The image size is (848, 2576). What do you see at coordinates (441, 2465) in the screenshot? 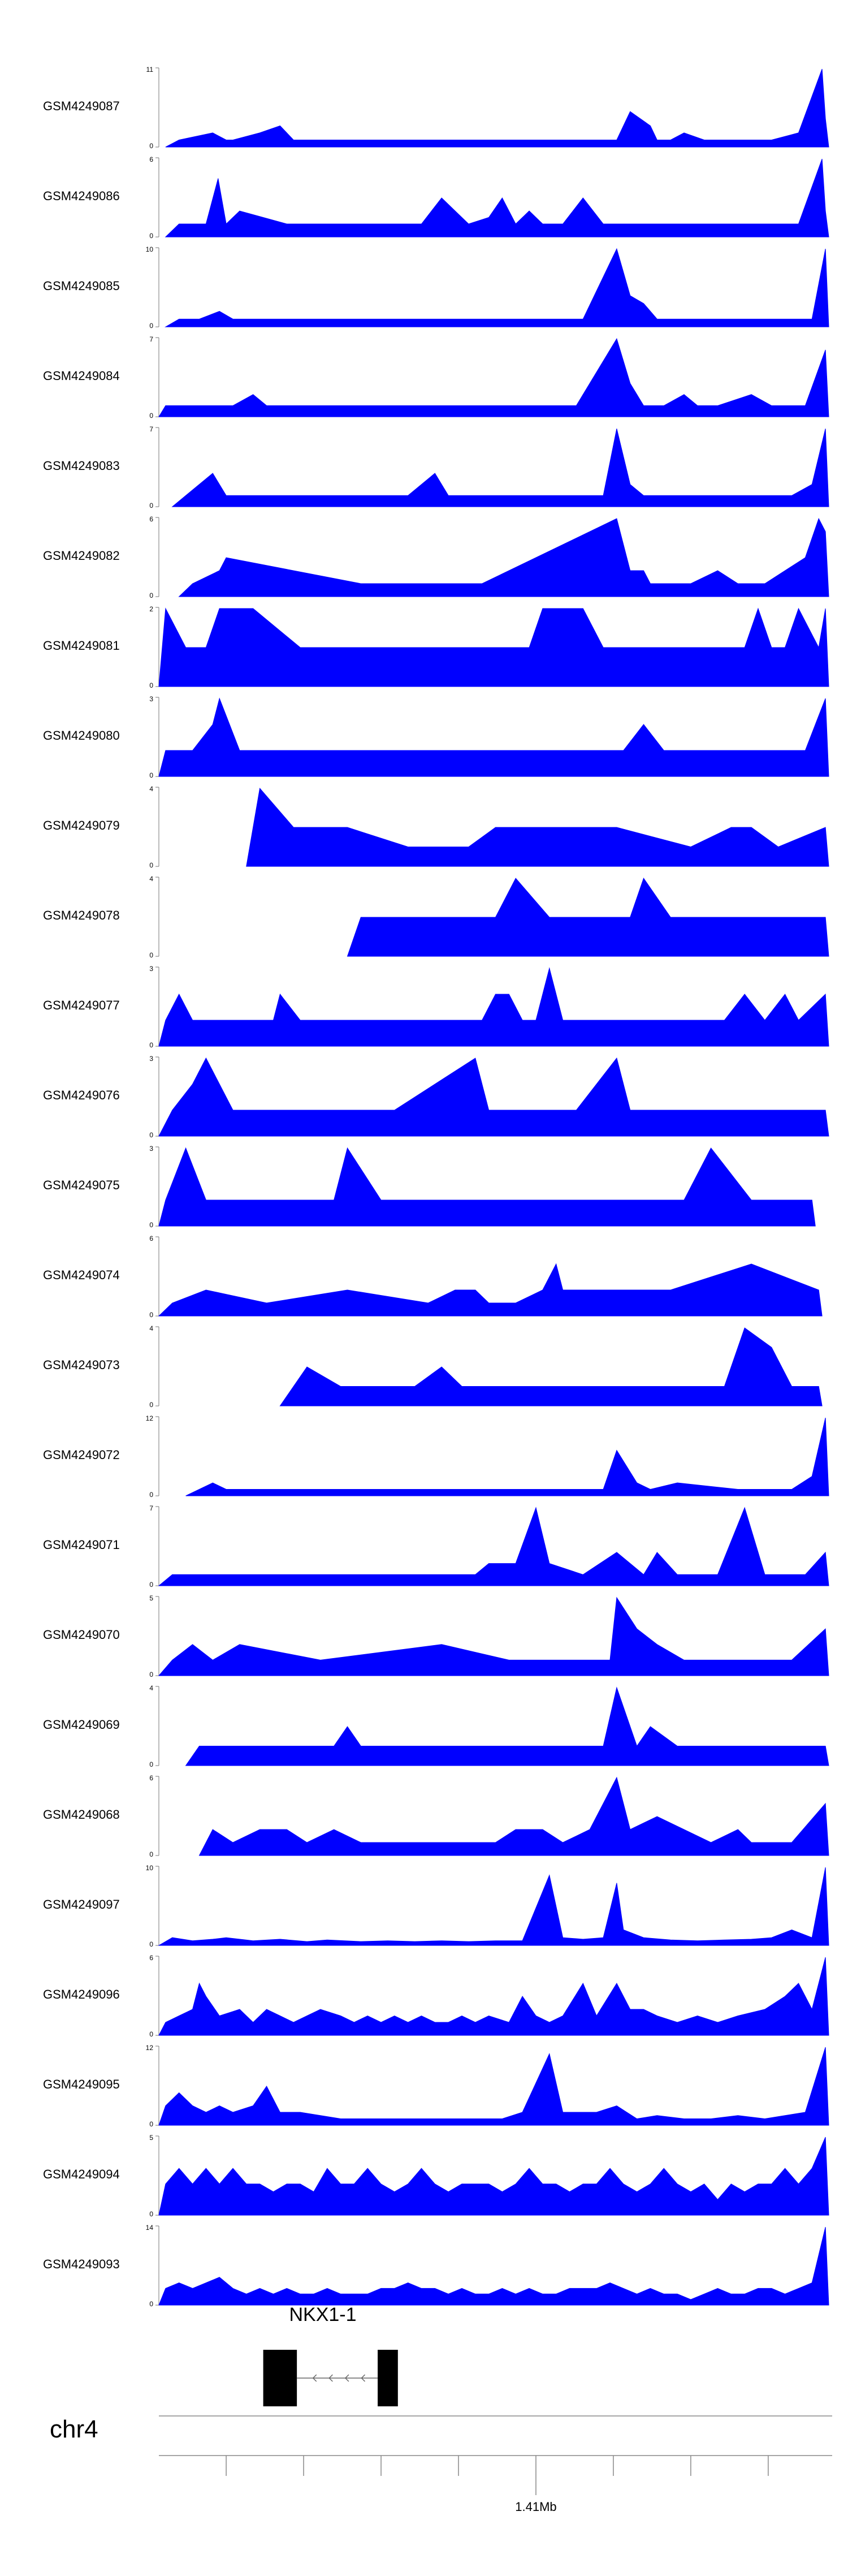
I see `genome-axis: chr4 1.41Mb` at bounding box center [441, 2465].